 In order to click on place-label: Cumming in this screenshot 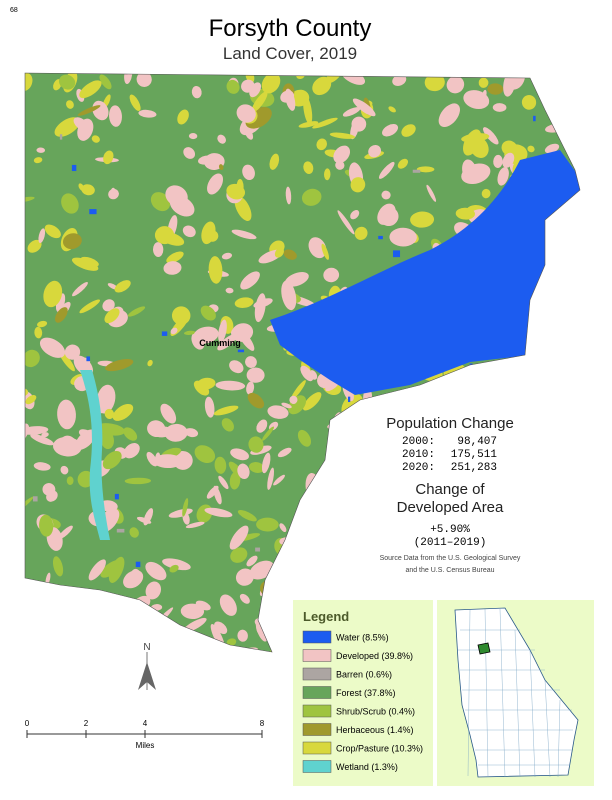, I will do `click(220, 343)`.